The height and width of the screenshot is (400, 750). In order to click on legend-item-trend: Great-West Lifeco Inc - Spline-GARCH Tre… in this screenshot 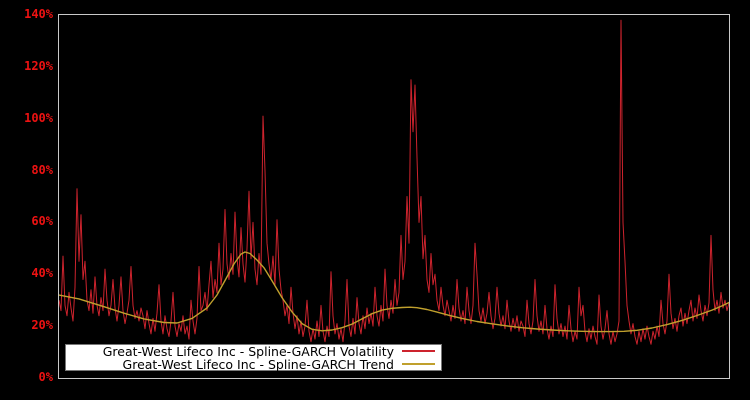, I will do `click(253, 364)`.